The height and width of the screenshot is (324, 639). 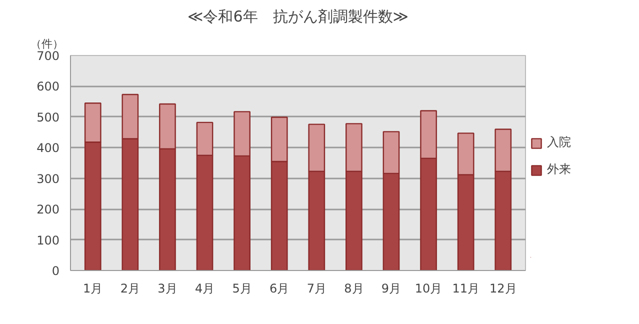 I want to click on legend-label: 入院, so click(x=559, y=142).